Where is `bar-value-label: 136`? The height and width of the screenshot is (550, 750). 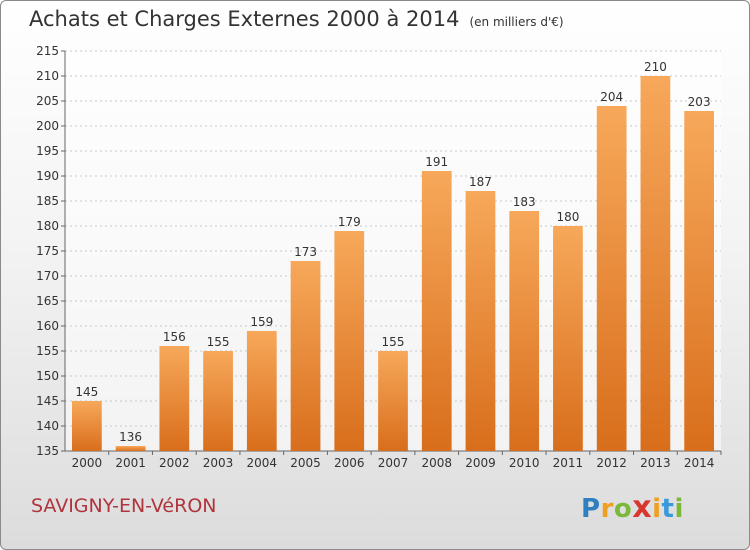 bar-value-label: 136 is located at coordinates (130, 437).